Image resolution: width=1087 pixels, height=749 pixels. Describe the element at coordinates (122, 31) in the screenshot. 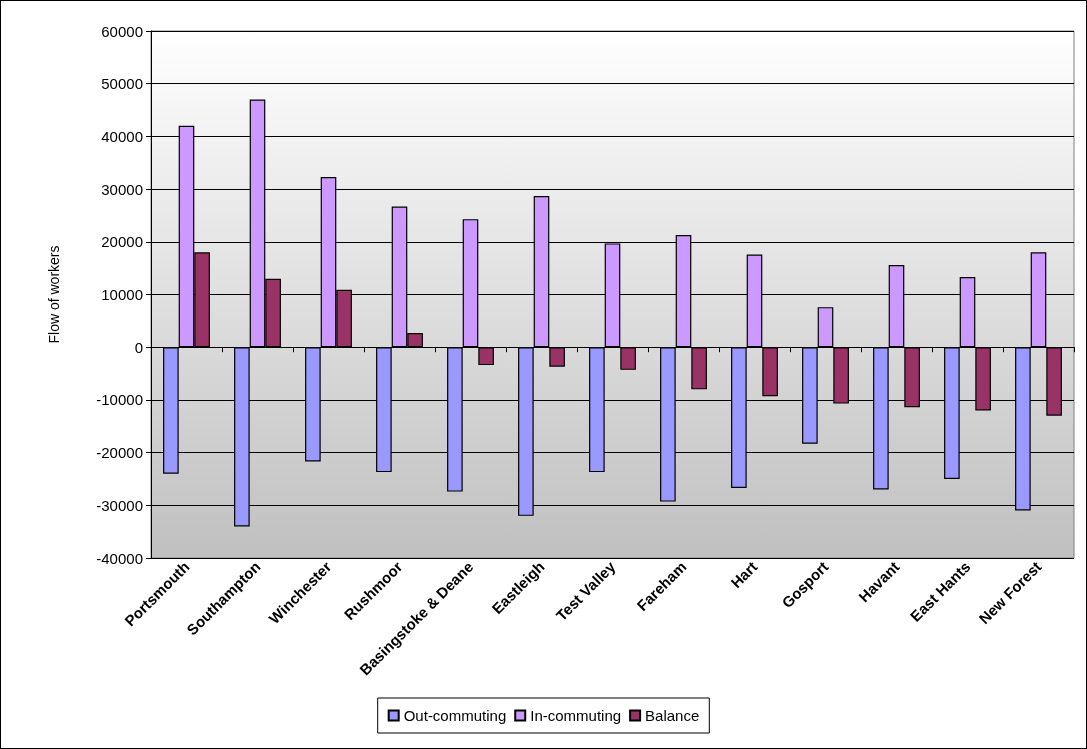

I see `y-tick-label: 60000` at that location.